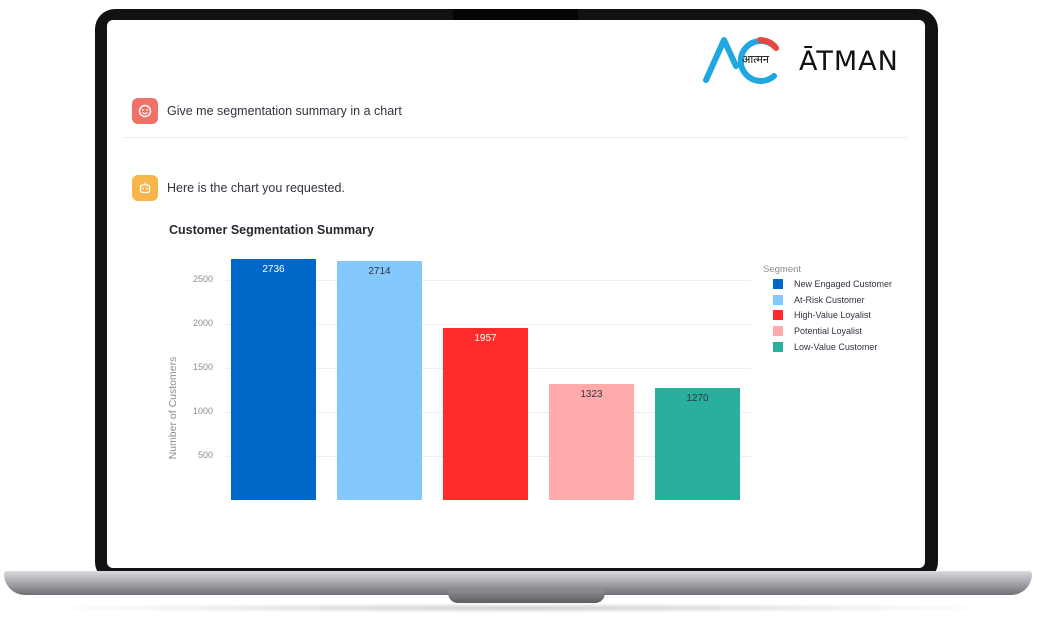  I want to click on bar-data-label: 1270, so click(697, 399).